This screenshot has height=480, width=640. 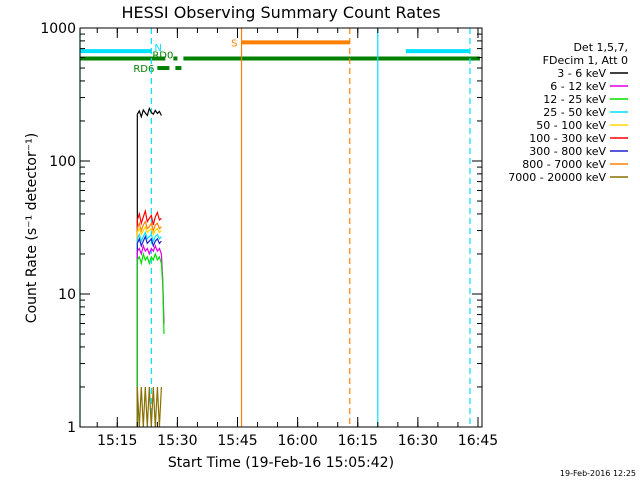 What do you see at coordinates (581, 73) in the screenshot?
I see `legend-label: 3 - 6 keV` at bounding box center [581, 73].